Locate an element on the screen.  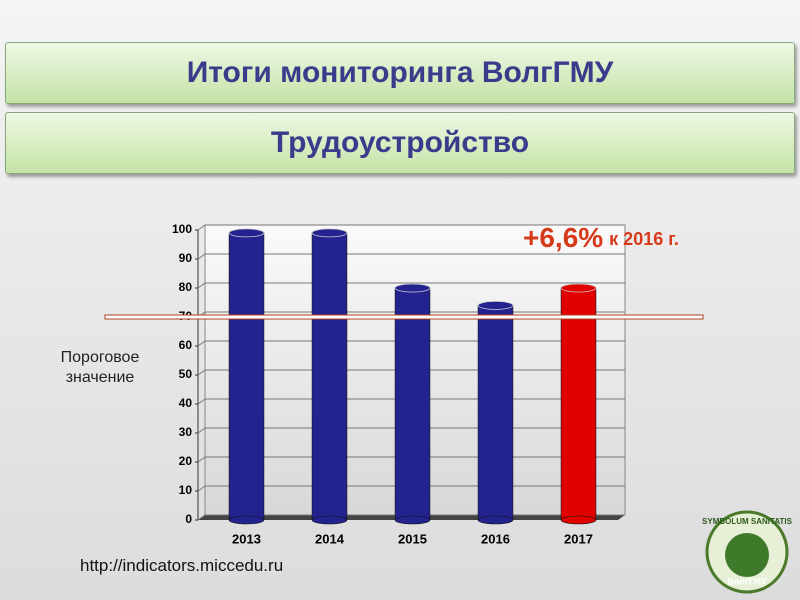
threshold-label: Пороговое значение is located at coordinates (100, 367).